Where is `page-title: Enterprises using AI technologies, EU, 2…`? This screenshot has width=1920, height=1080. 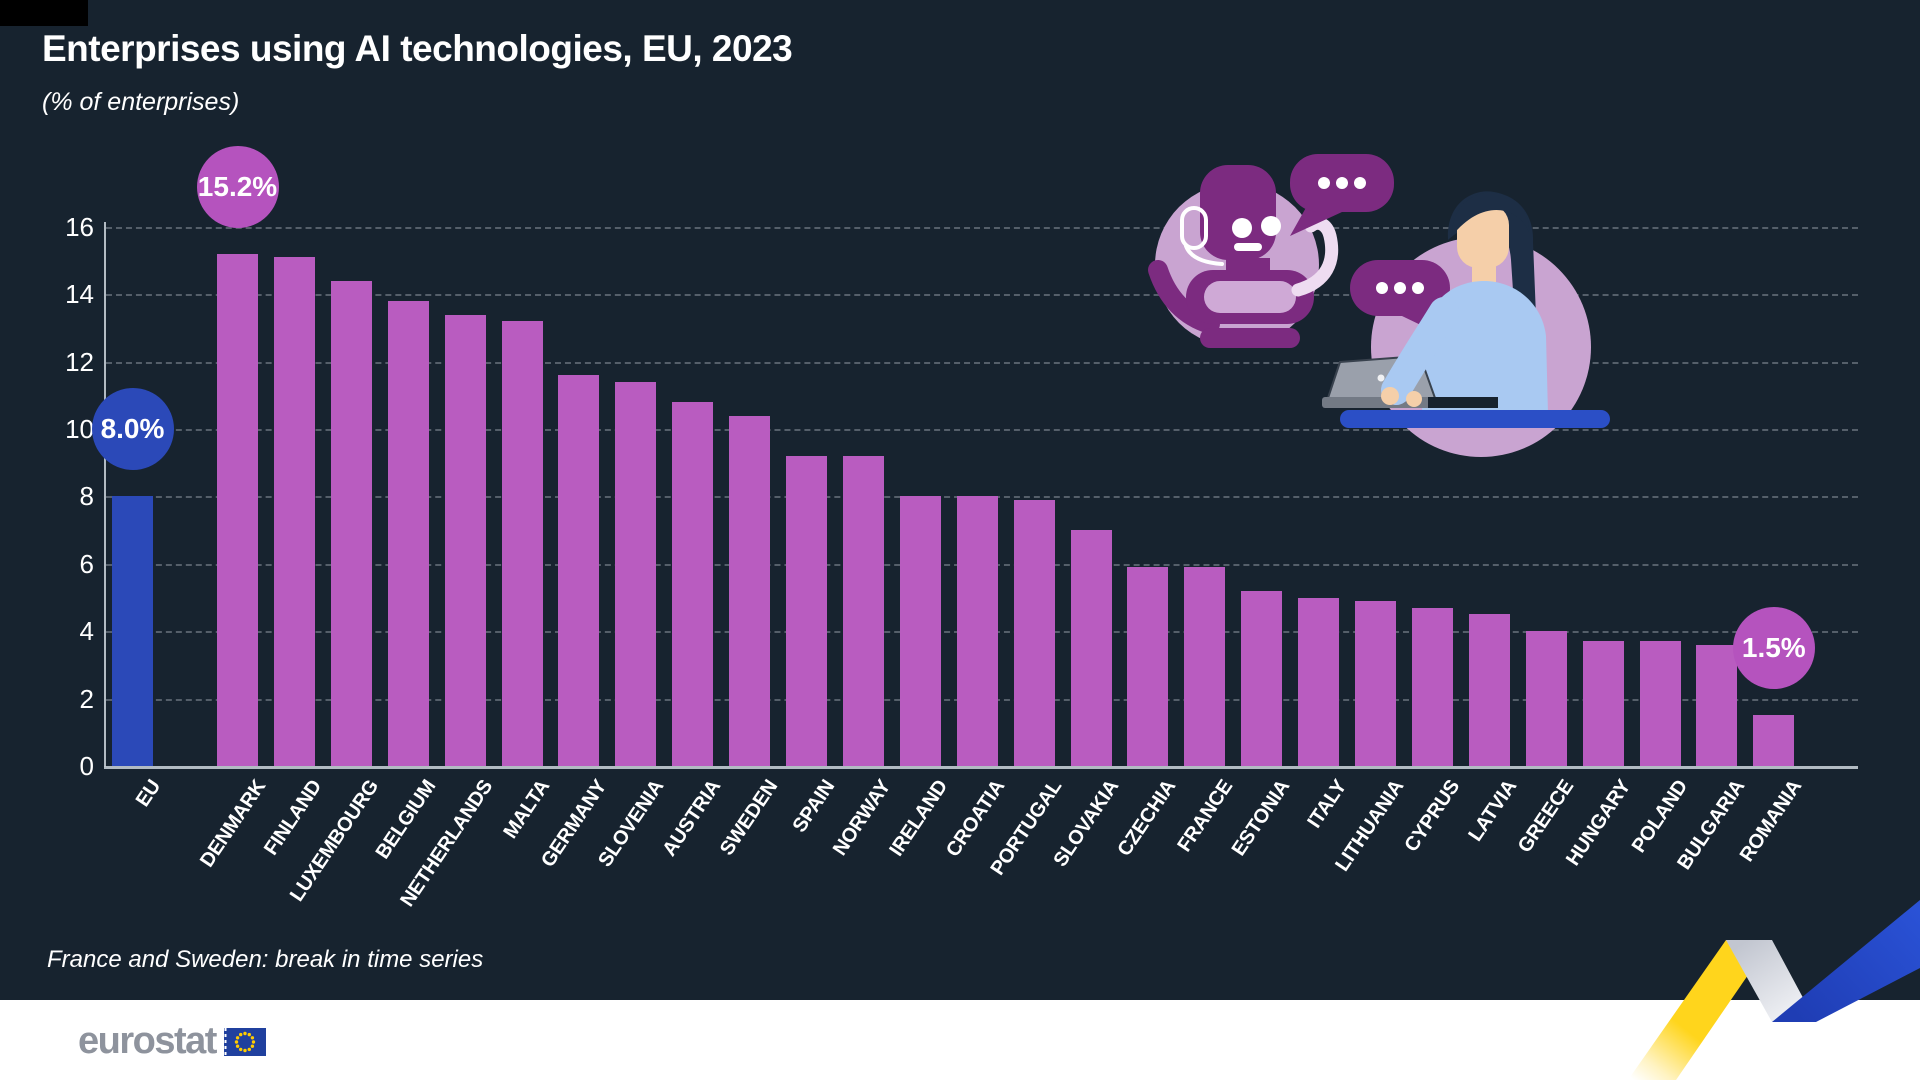
page-title: Enterprises using AI technologies, EU, 2… is located at coordinates (417, 48).